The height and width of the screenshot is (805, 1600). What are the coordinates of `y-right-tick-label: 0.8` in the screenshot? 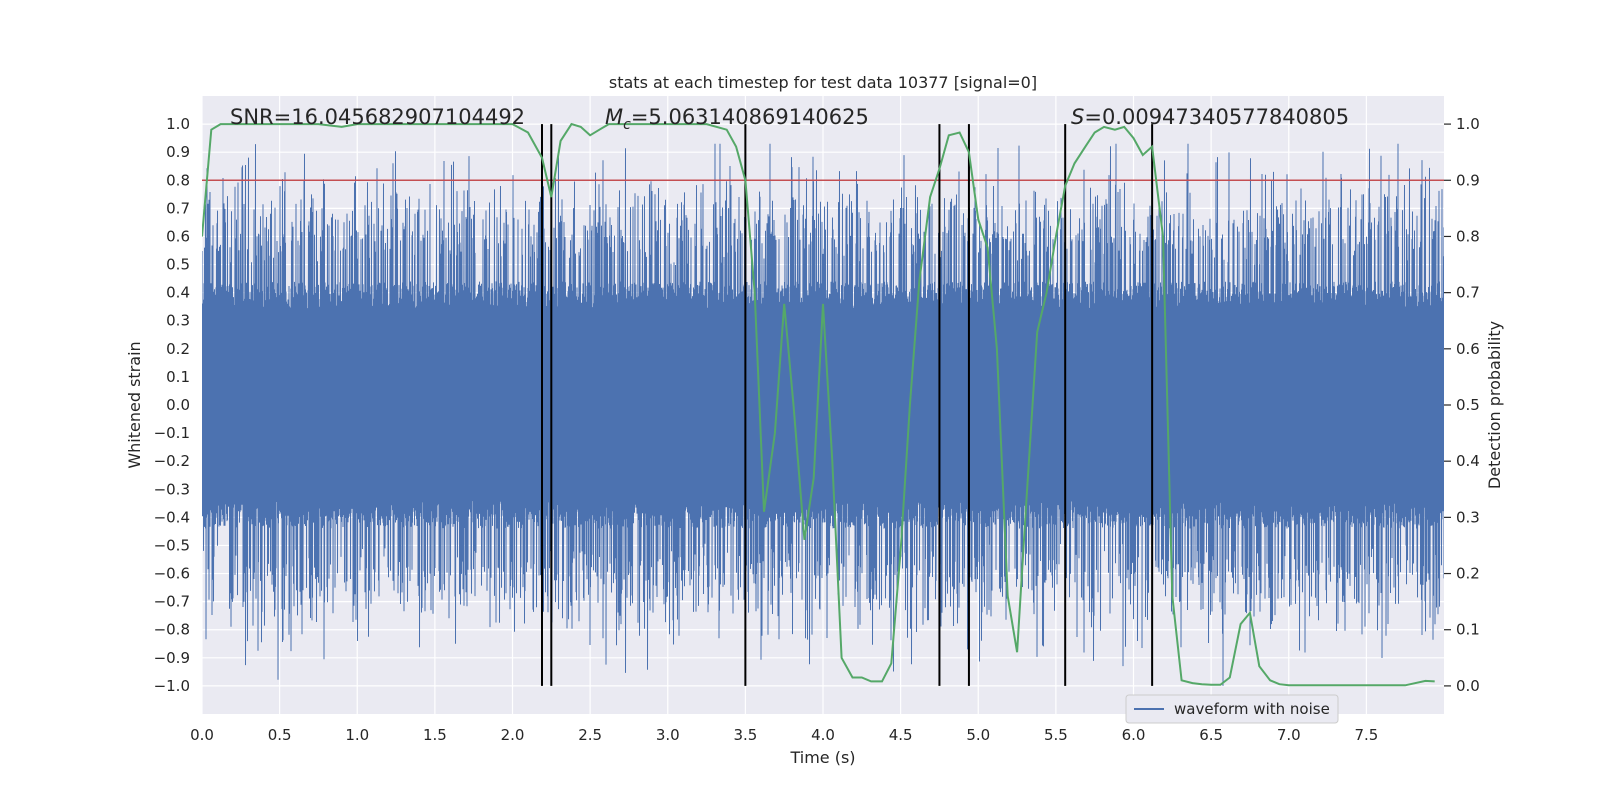 It's located at (1468, 236).